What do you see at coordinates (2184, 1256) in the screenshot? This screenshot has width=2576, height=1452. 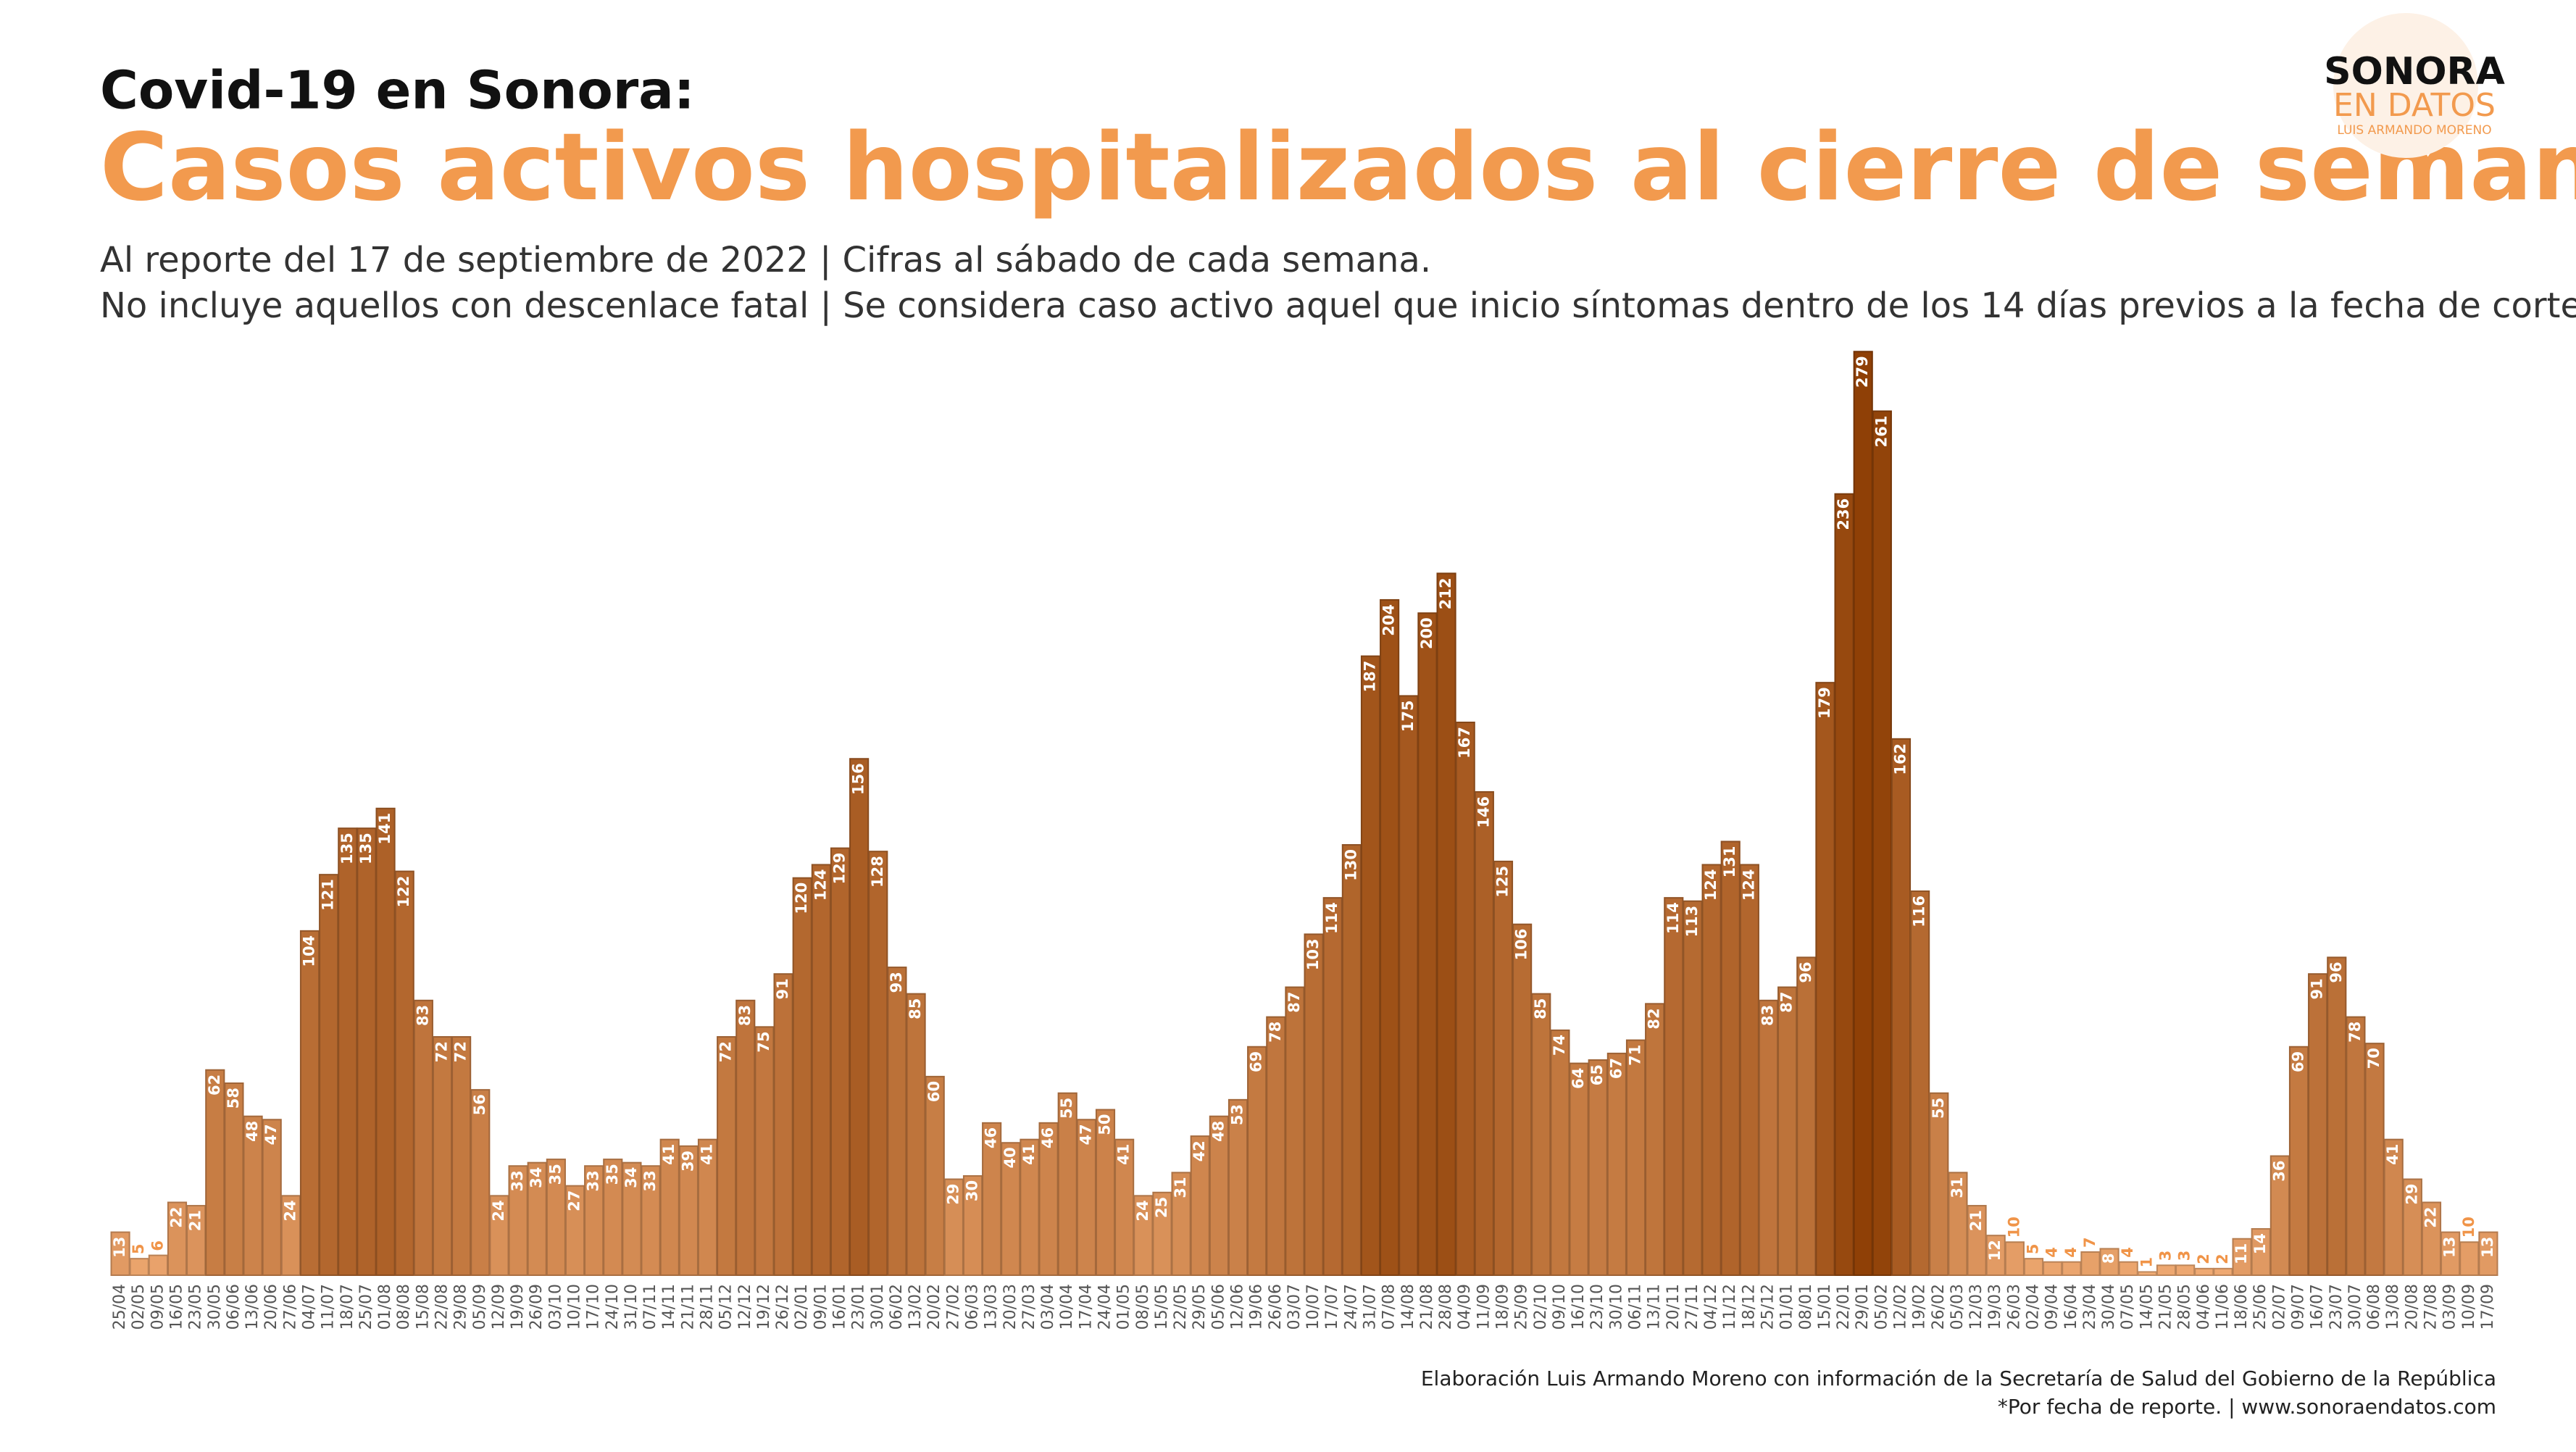 I see `data-label: 3` at bounding box center [2184, 1256].